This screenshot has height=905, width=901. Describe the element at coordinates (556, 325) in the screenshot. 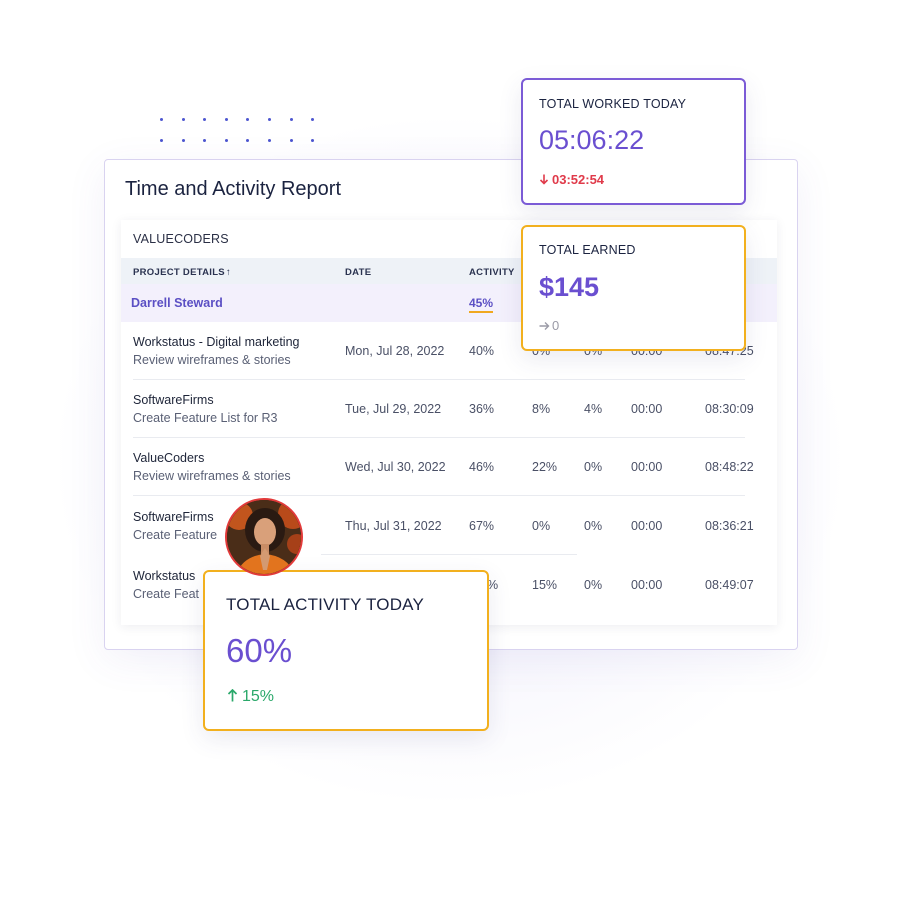

I see `total-earned-delta-value: 0` at that location.